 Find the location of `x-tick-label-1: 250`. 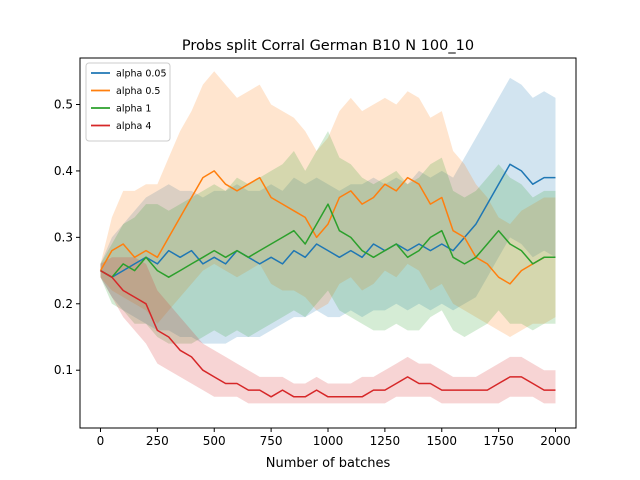

x-tick-label-1: 250 is located at coordinates (157, 441).